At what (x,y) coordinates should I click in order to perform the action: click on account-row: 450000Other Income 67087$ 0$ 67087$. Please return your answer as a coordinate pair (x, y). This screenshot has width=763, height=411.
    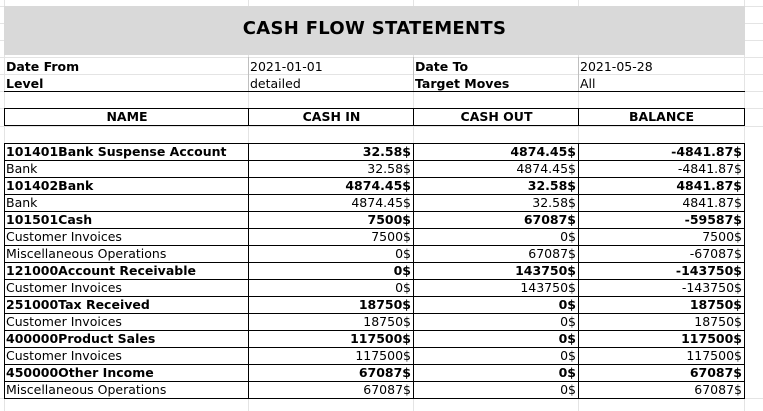
    Looking at the image, I should click on (375, 373).